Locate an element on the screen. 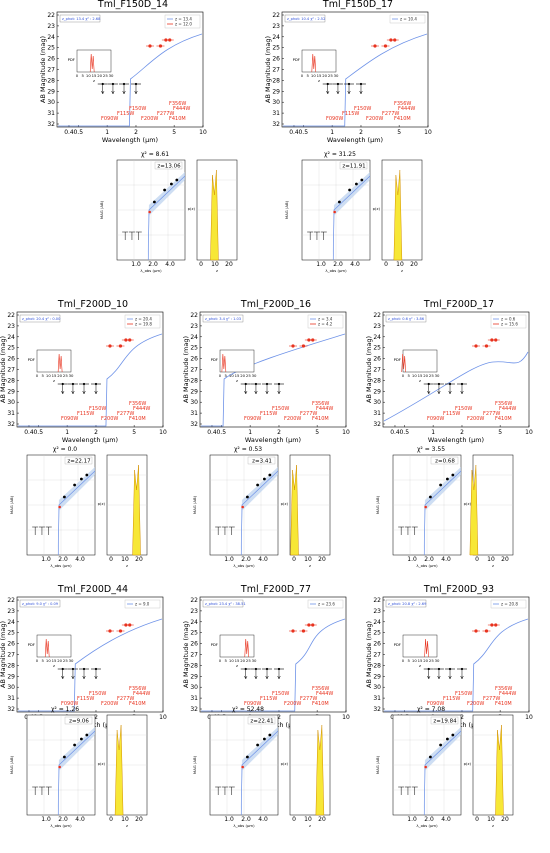 This screenshot has width=550, height=853. filter-label: F115W is located at coordinates (268, 414).